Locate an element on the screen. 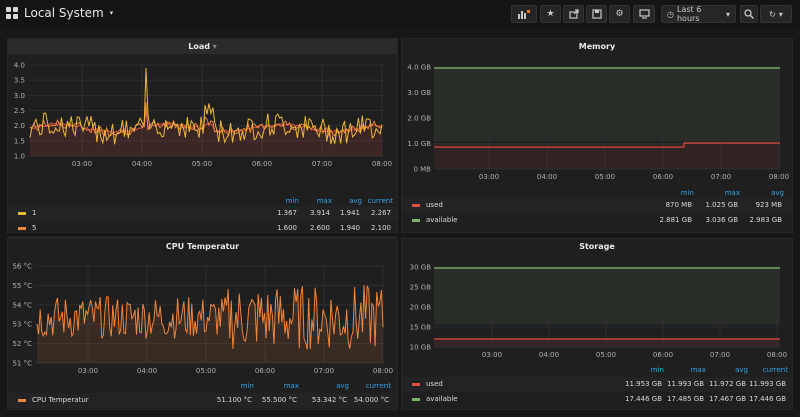 The height and width of the screenshot is (417, 800). add-panel-icon is located at coordinates (524, 14).